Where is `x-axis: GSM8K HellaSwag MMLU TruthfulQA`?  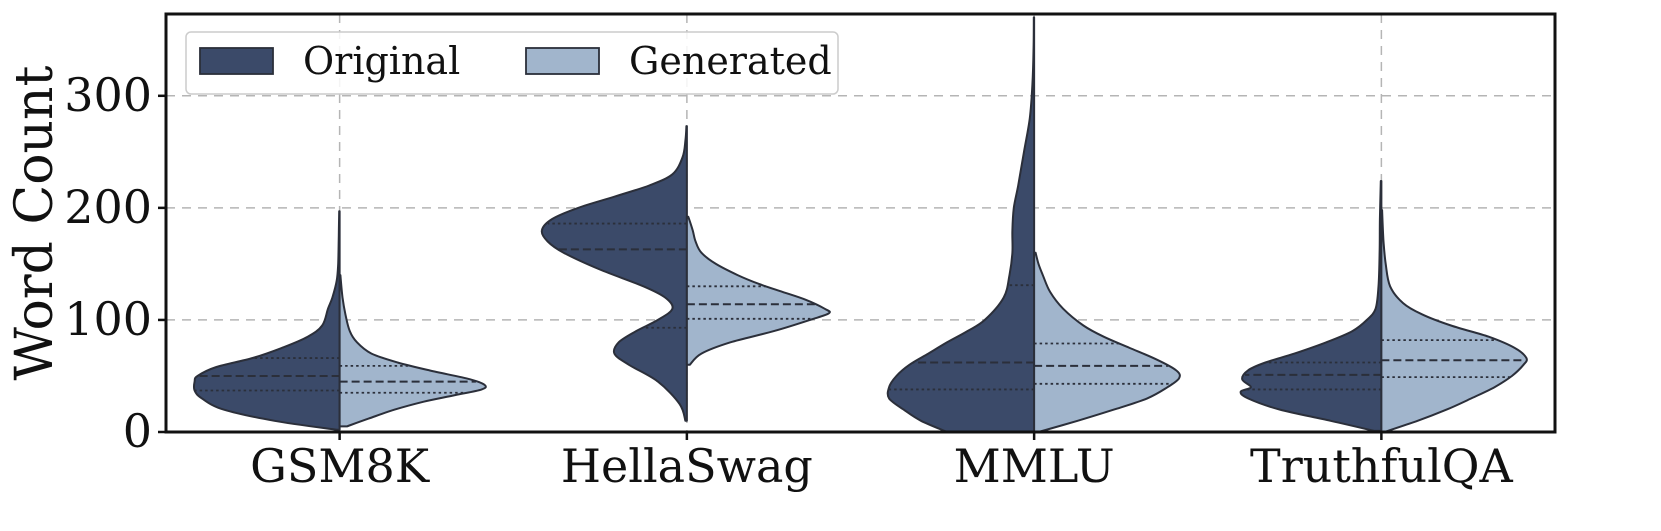 x-axis: GSM8K HellaSwag MMLU TruthfulQA is located at coordinates (882, 462).